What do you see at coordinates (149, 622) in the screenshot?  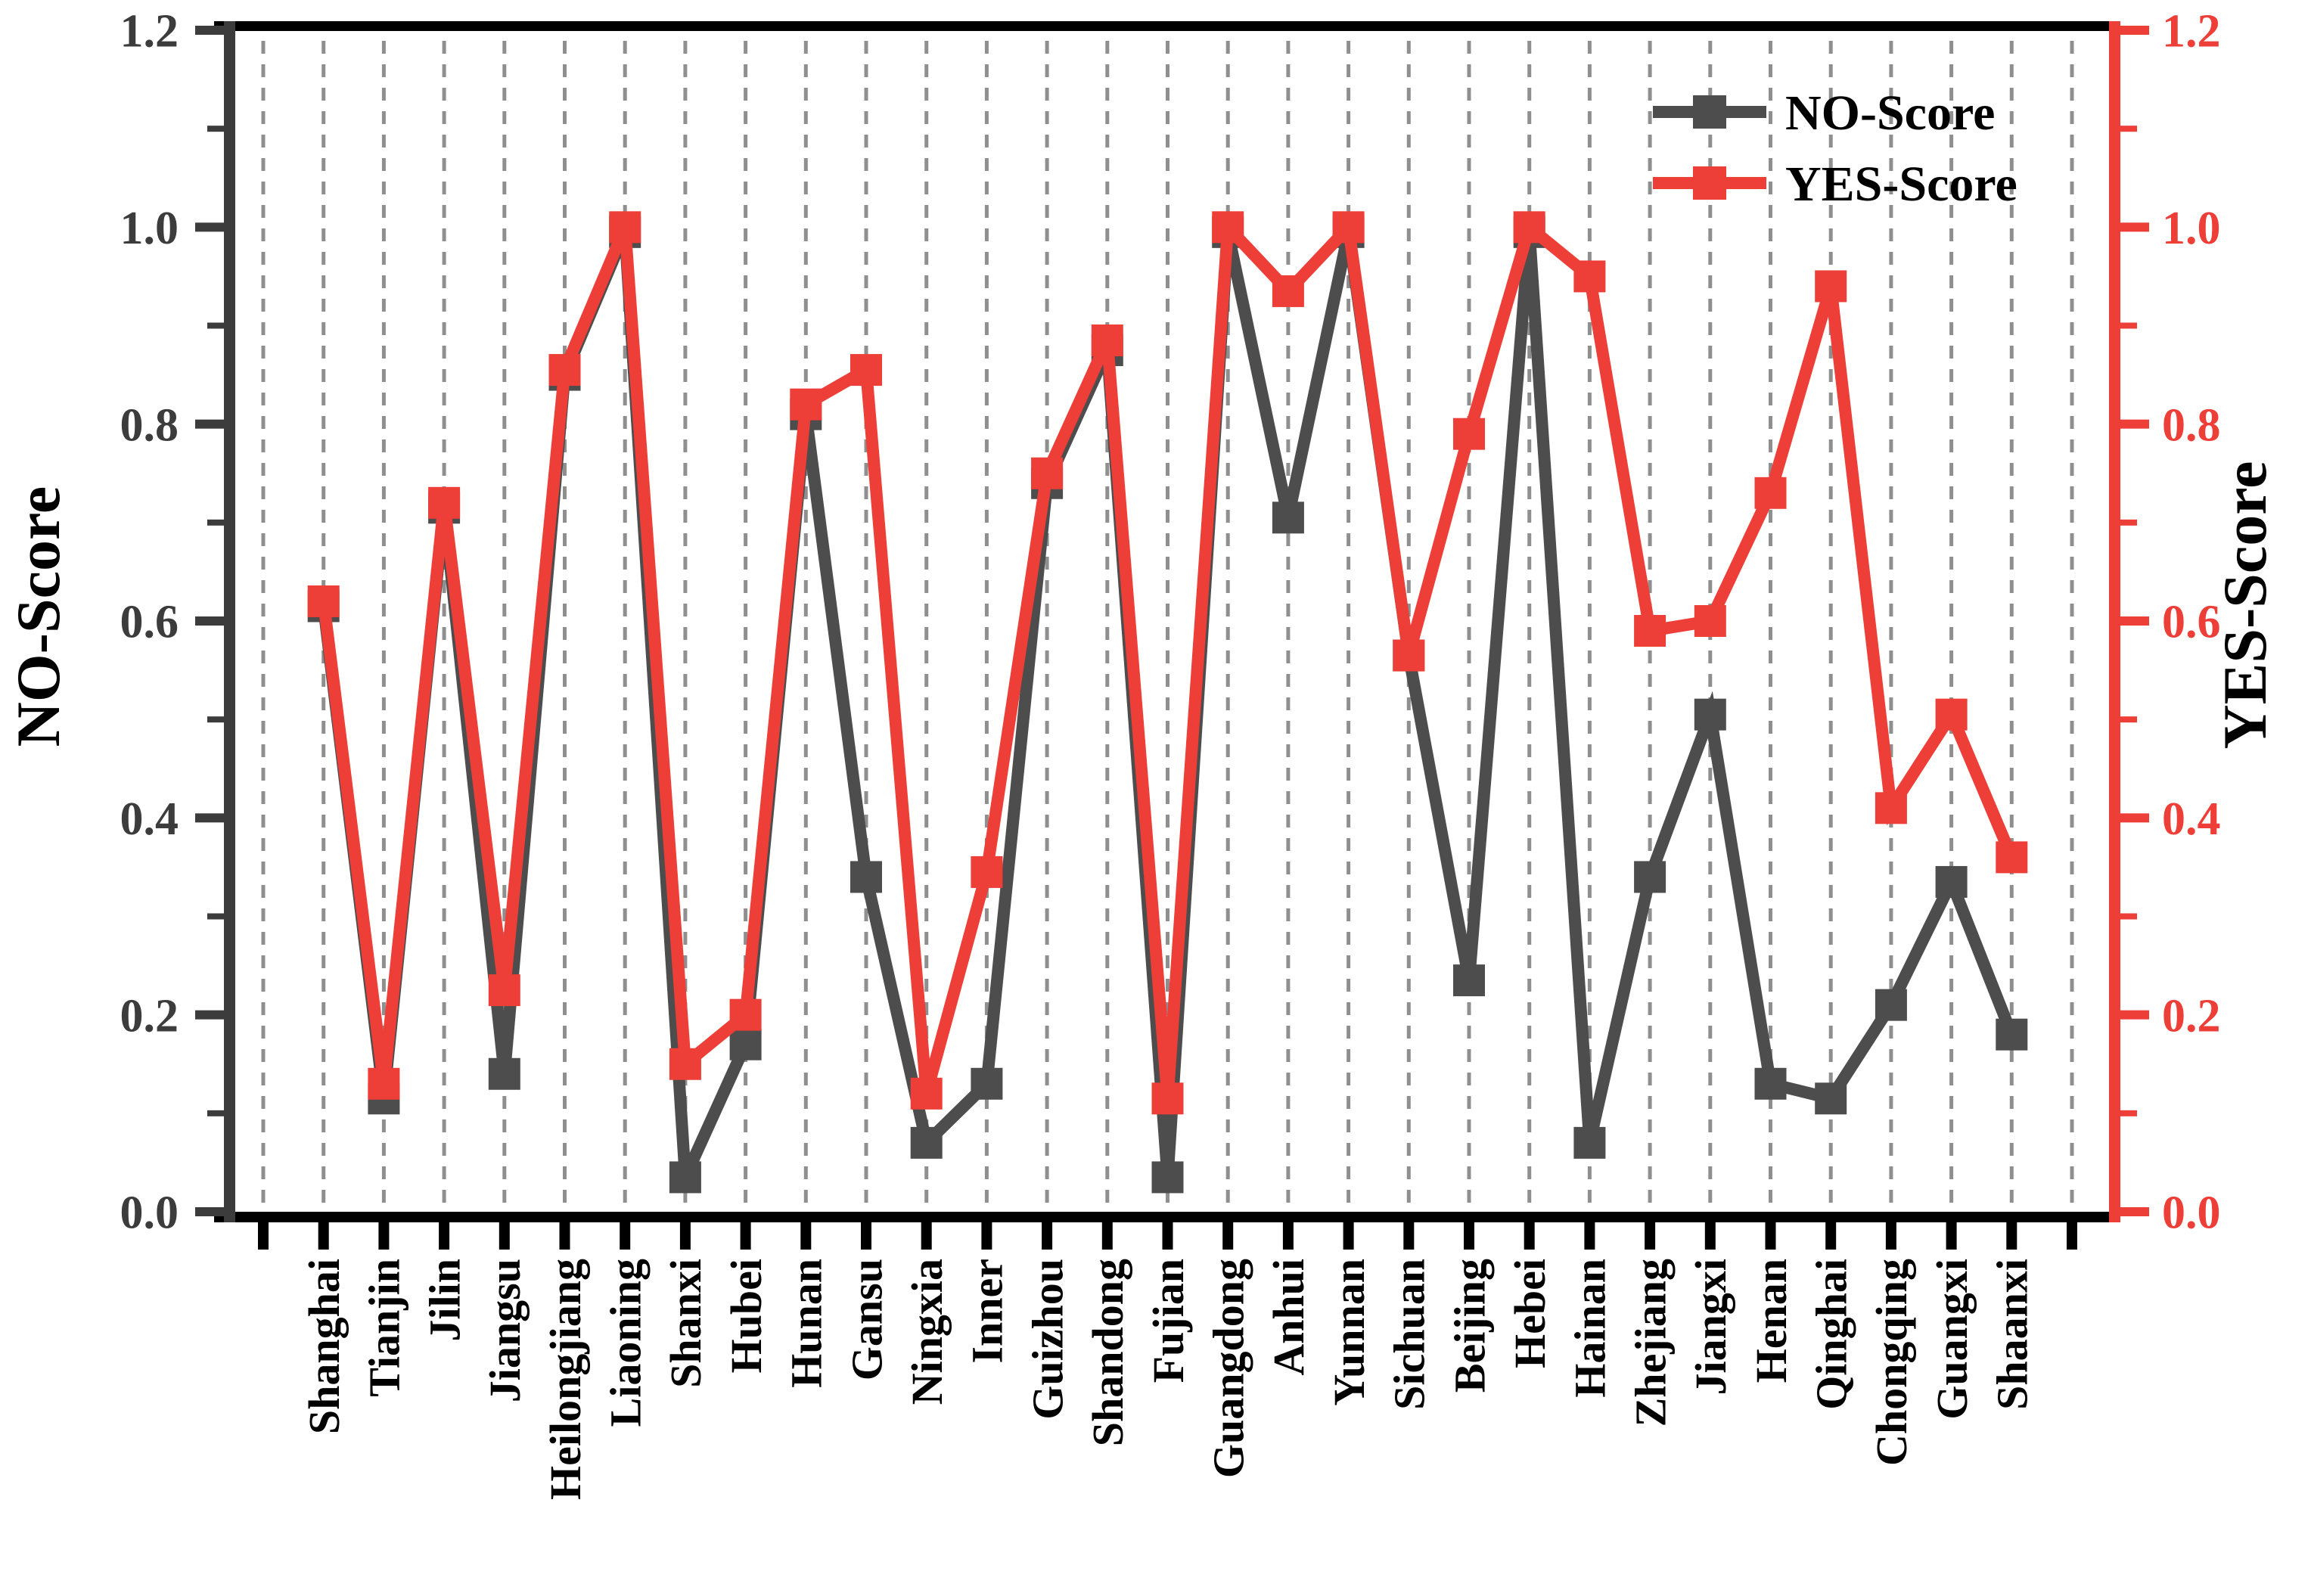 I see `left-tick-labels: 0.0 0.2 0.4 0.6 0.8 1.0 1.2` at bounding box center [149, 622].